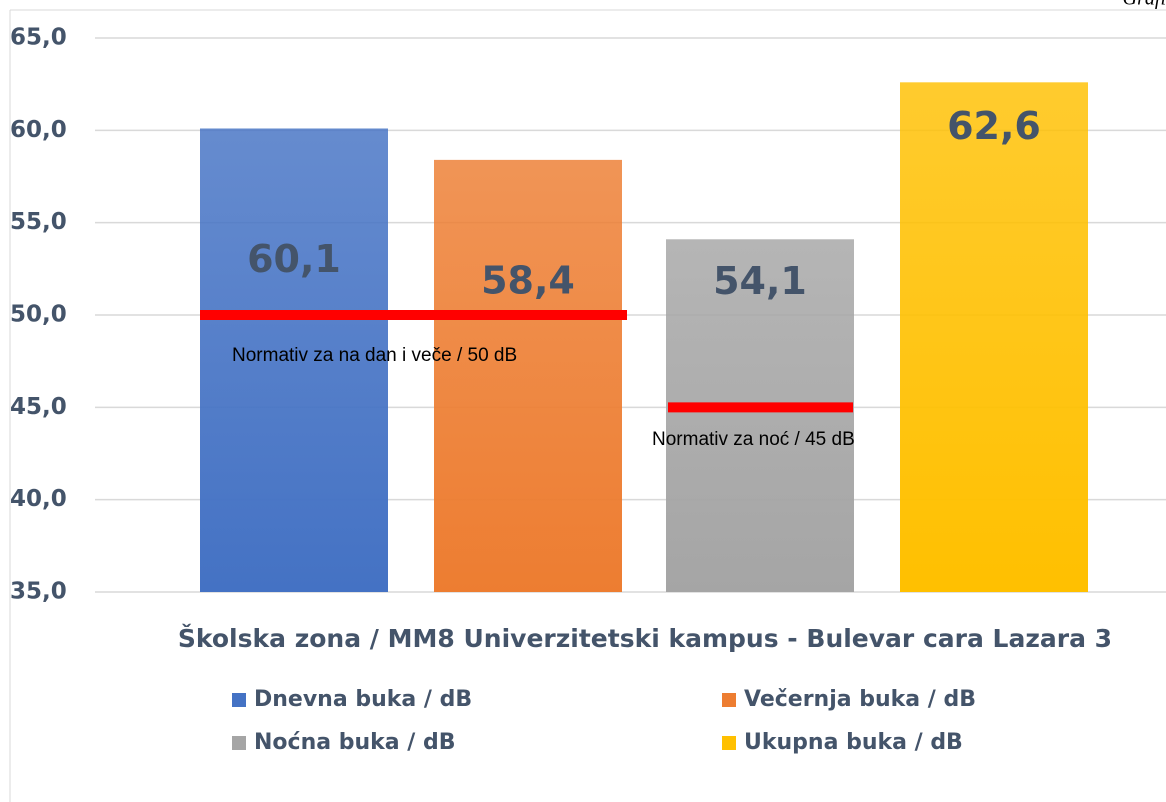 This screenshot has height=802, width=1166. Describe the element at coordinates (38, 222) in the screenshot. I see `y-tick-label: 55,0` at that location.